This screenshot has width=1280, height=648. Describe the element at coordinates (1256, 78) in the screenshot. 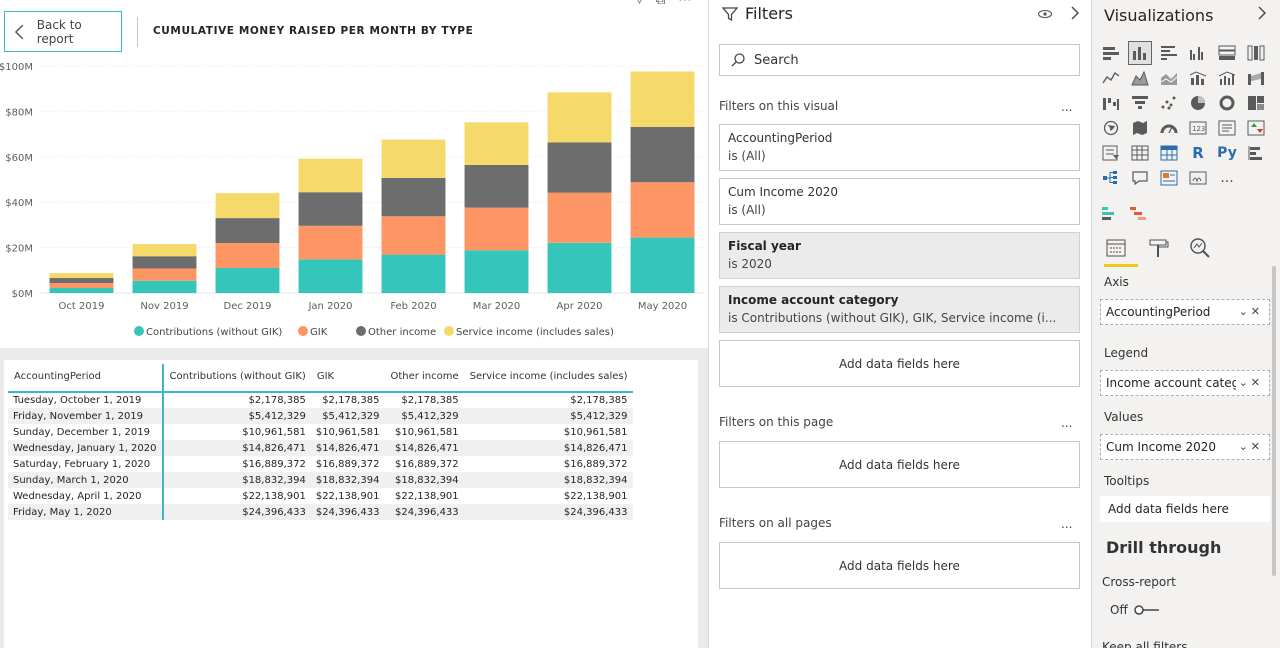

I see `ribbon-chart-icon` at that location.